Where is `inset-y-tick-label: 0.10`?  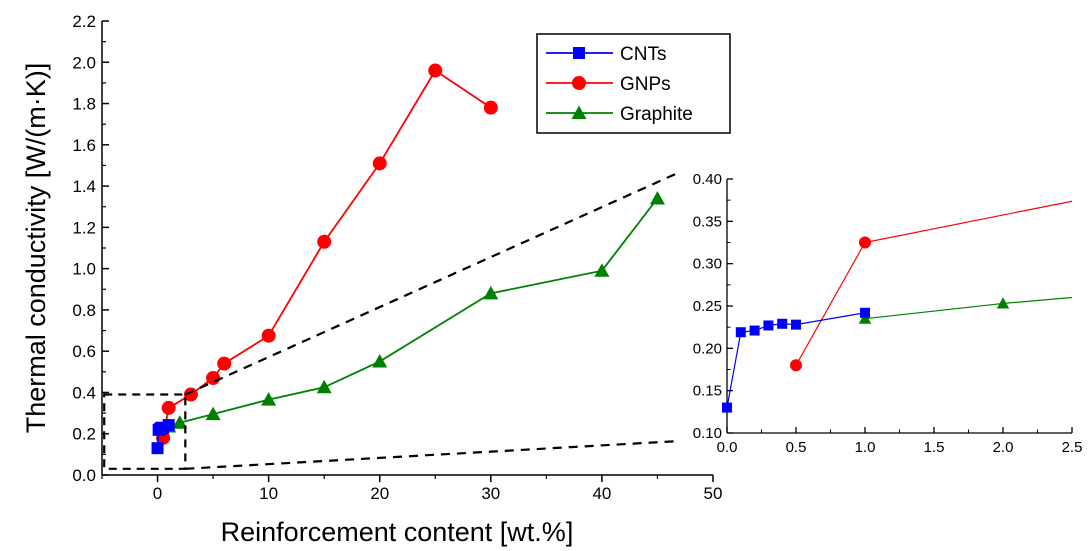
inset-y-tick-label: 0.10 is located at coordinates (707, 433).